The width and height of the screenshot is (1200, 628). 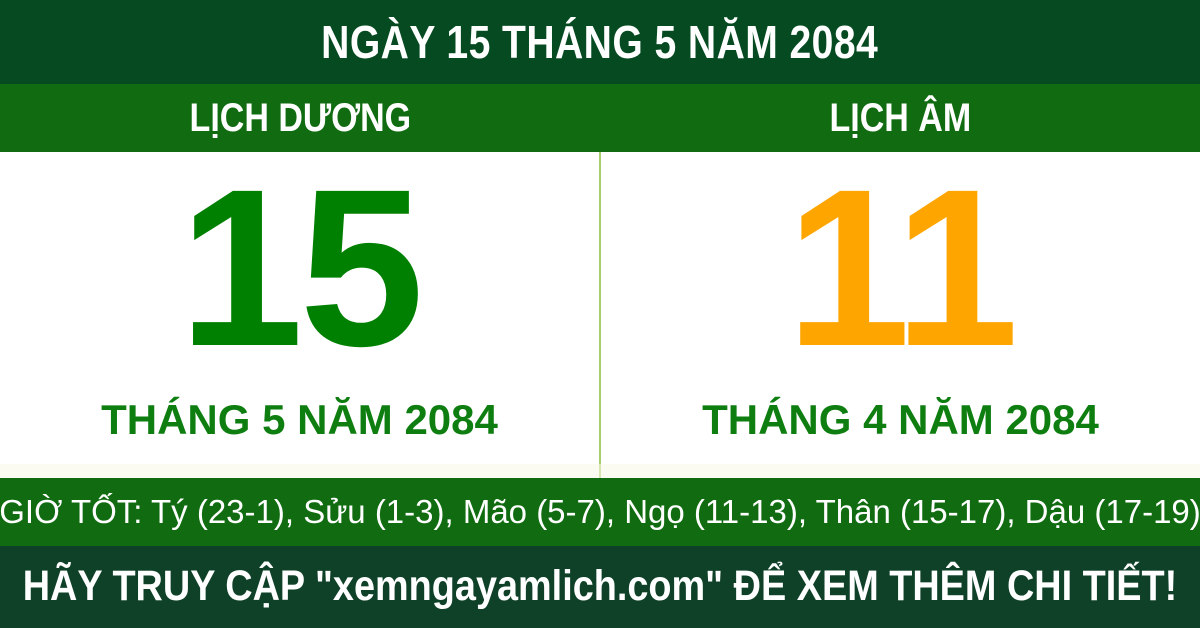 I want to click on lunar-month-year: THÁNG 4 NĂM 2084, so click(x=900, y=419).